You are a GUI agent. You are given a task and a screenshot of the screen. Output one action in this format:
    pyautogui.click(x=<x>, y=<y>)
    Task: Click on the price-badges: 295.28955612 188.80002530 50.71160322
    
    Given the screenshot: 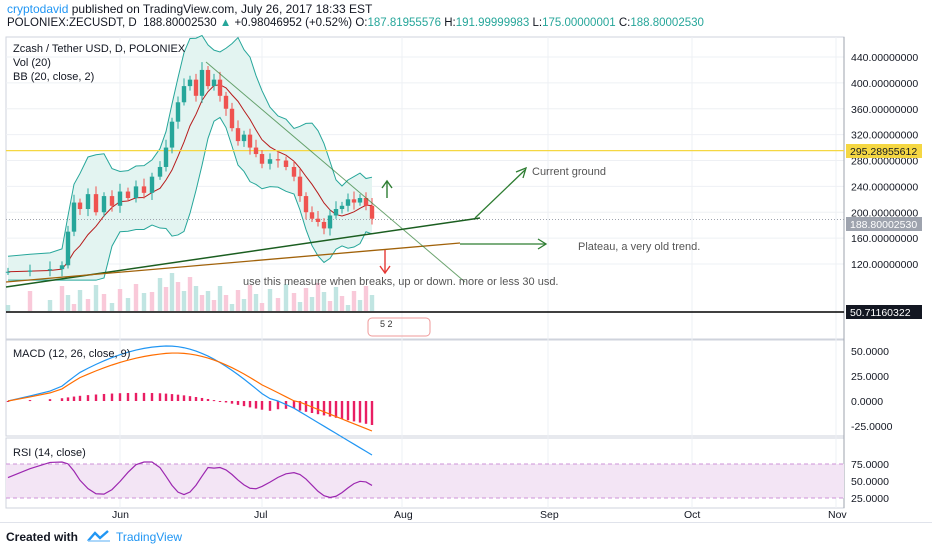 What is the action you would take?
    pyautogui.click(x=884, y=231)
    